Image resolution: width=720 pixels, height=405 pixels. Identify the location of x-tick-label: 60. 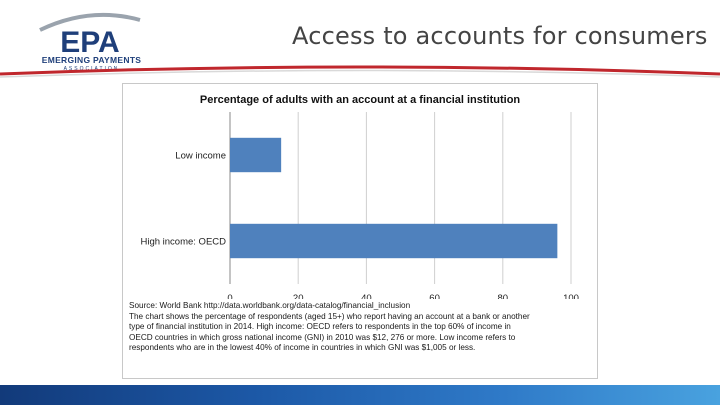
(434, 296).